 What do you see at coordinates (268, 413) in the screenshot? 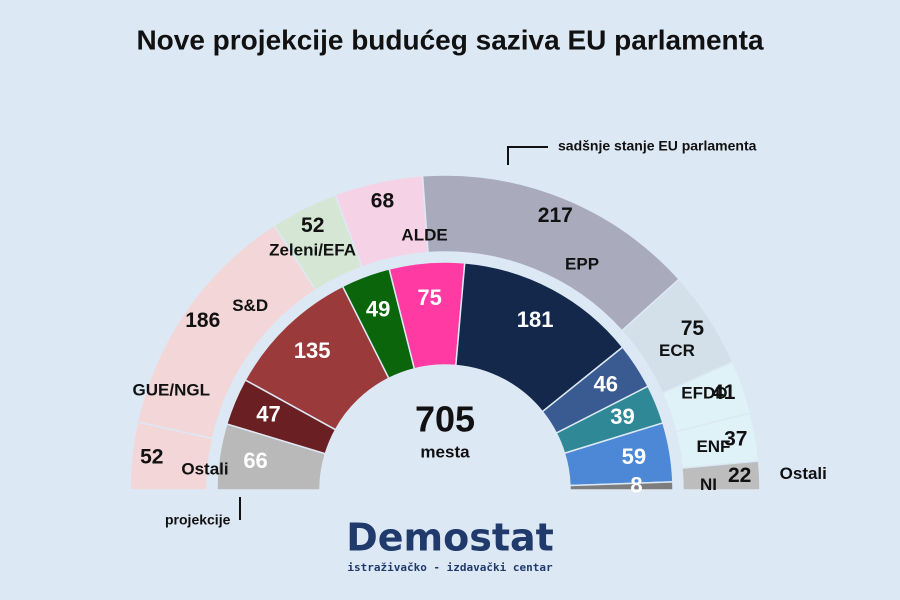
I see `value-label: 47` at bounding box center [268, 413].